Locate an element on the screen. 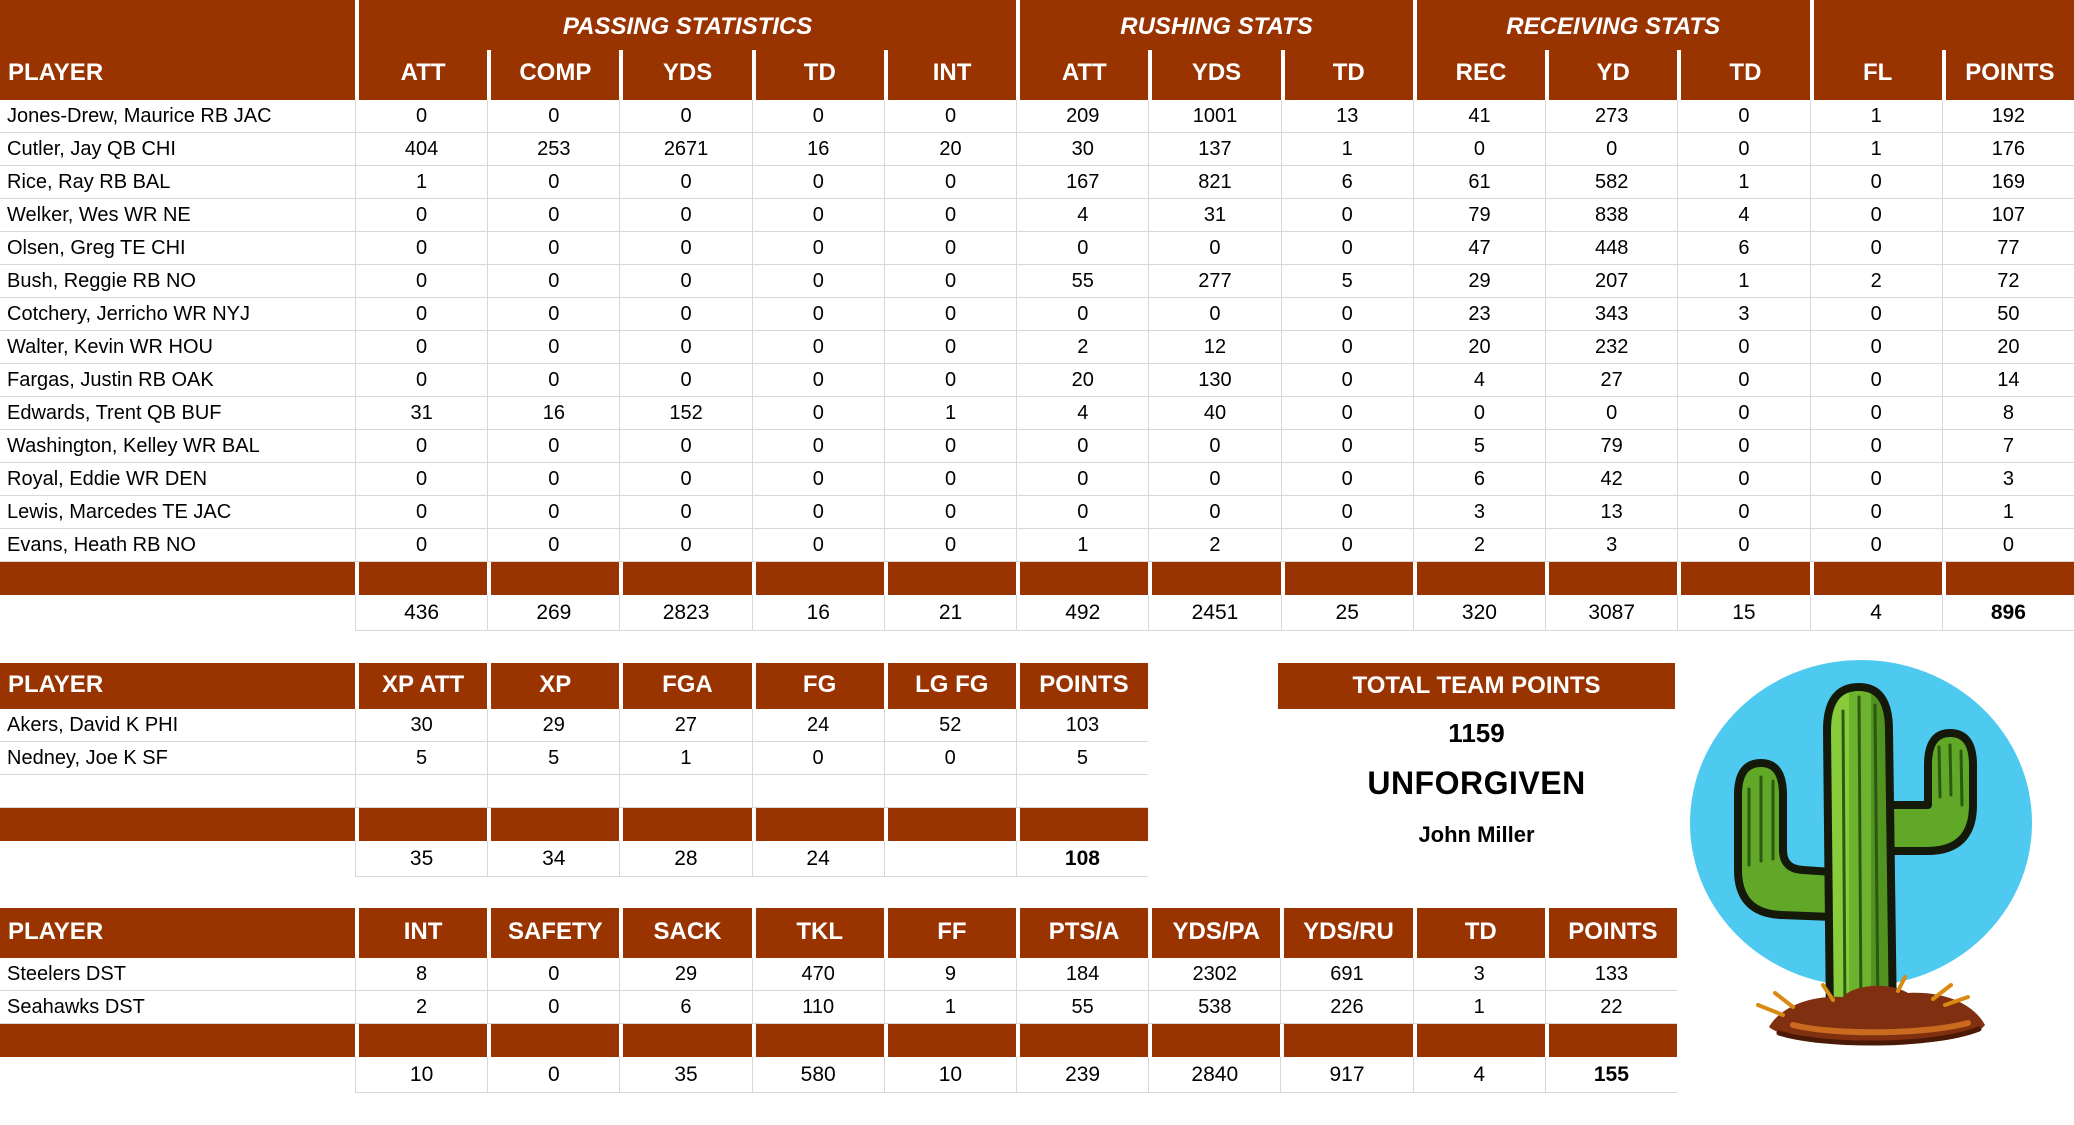 This screenshot has width=2074, height=1125. total-value-cell: 492 is located at coordinates (1082, 613).